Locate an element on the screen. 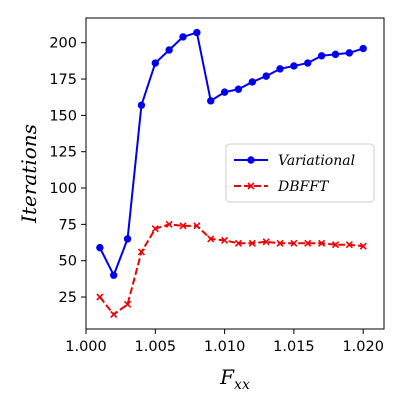 Image resolution: width=407 pixels, height=407 pixels. x-tick-label: 1.020 is located at coordinates (363, 347).